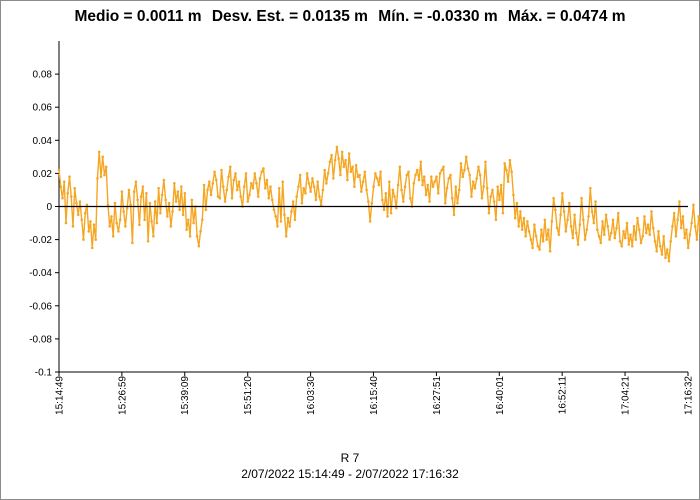 This screenshot has height=500, width=700. I want to click on stat-min: Mín. = -0.0330 m, so click(438, 16).